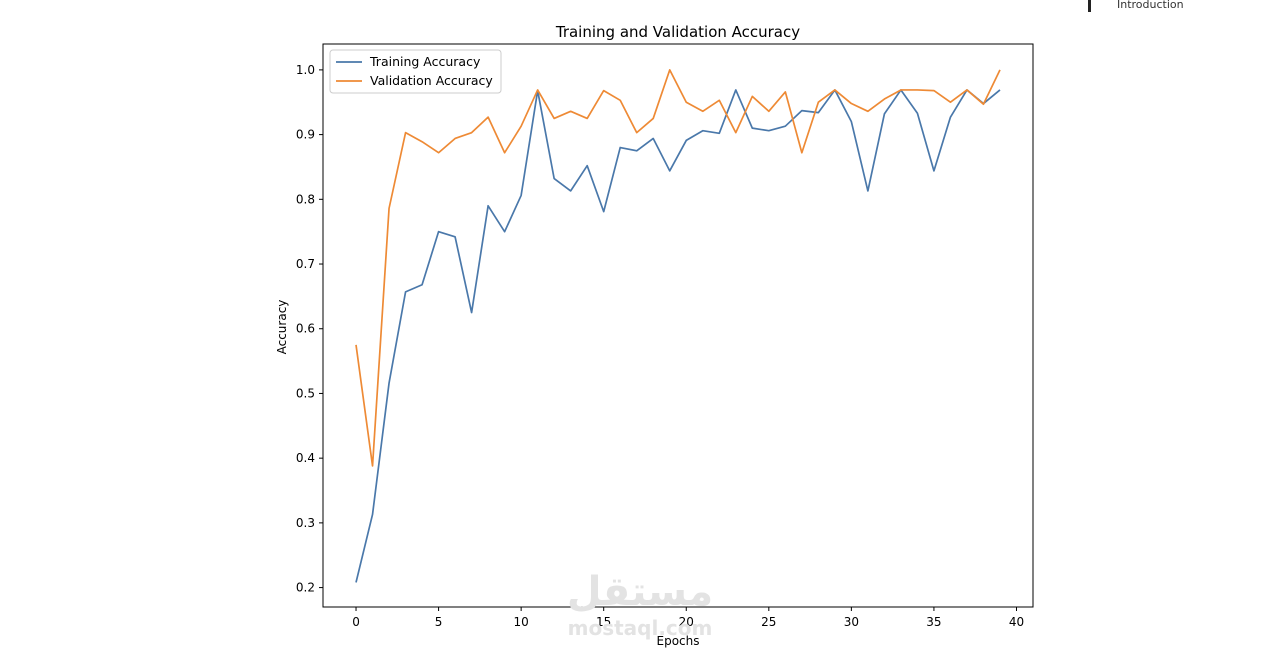 The image size is (1276, 657). What do you see at coordinates (1016, 622) in the screenshot?
I see `x-tick-label: 40` at bounding box center [1016, 622].